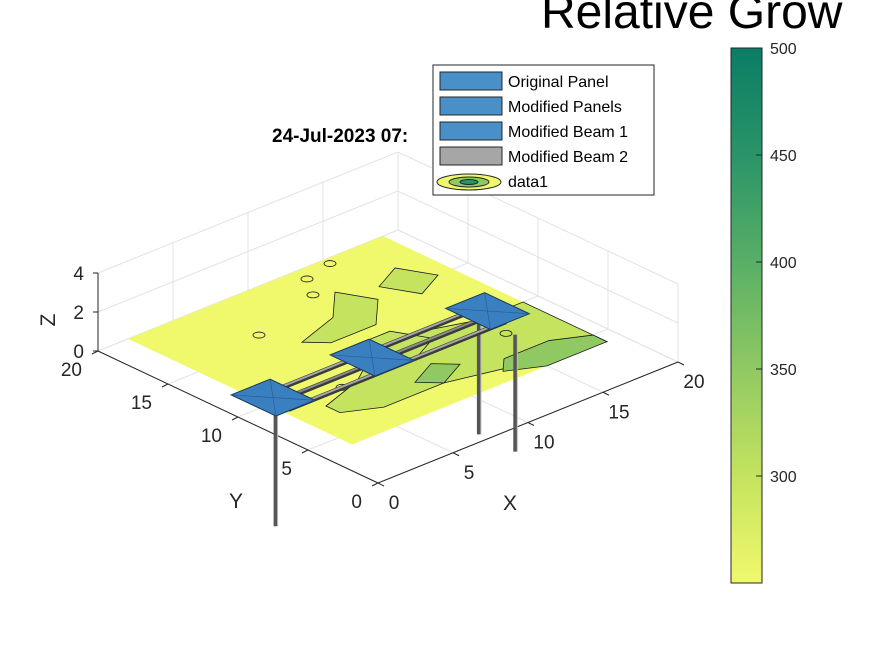 The image size is (875, 656). What do you see at coordinates (783, 370) in the screenshot?
I see `colorbar-tick-label: 350` at bounding box center [783, 370].